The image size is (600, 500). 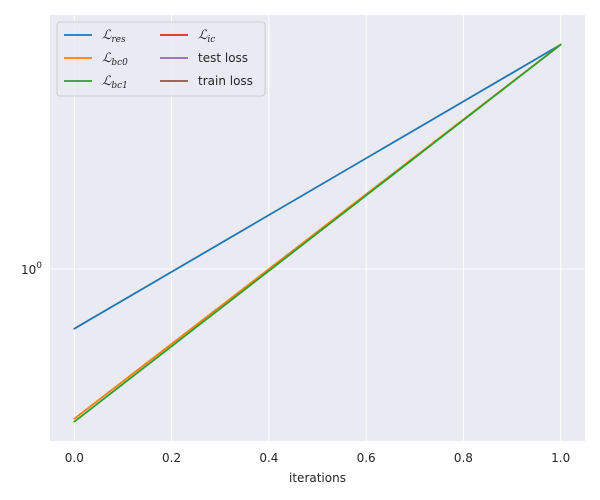 I want to click on legend-label: ℒres, so click(x=114, y=36).